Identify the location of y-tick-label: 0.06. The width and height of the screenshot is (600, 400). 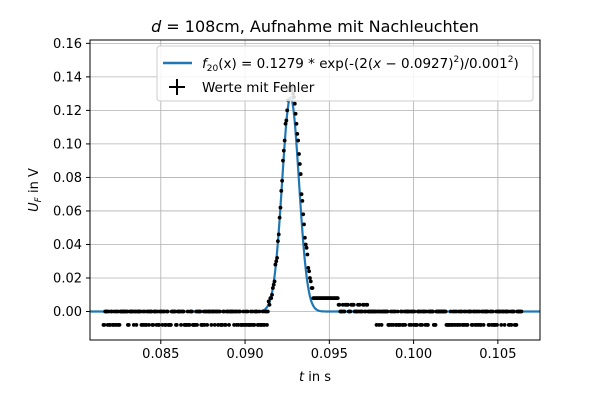
(67, 211).